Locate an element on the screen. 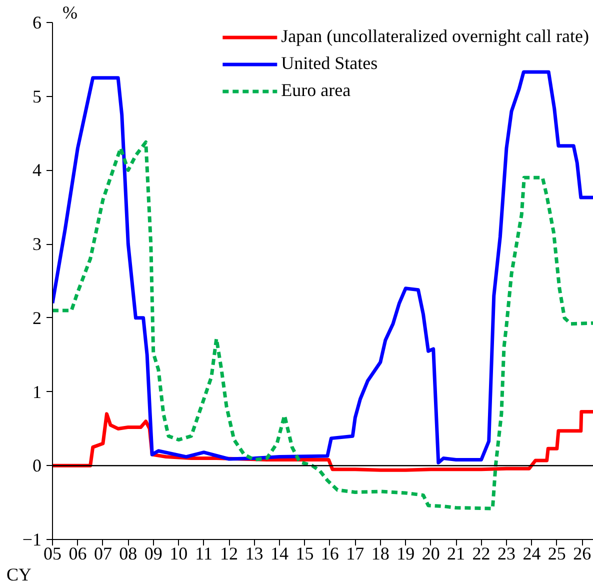 The height and width of the screenshot is (584, 593). x-tick-label: 17 is located at coordinates (355, 554).